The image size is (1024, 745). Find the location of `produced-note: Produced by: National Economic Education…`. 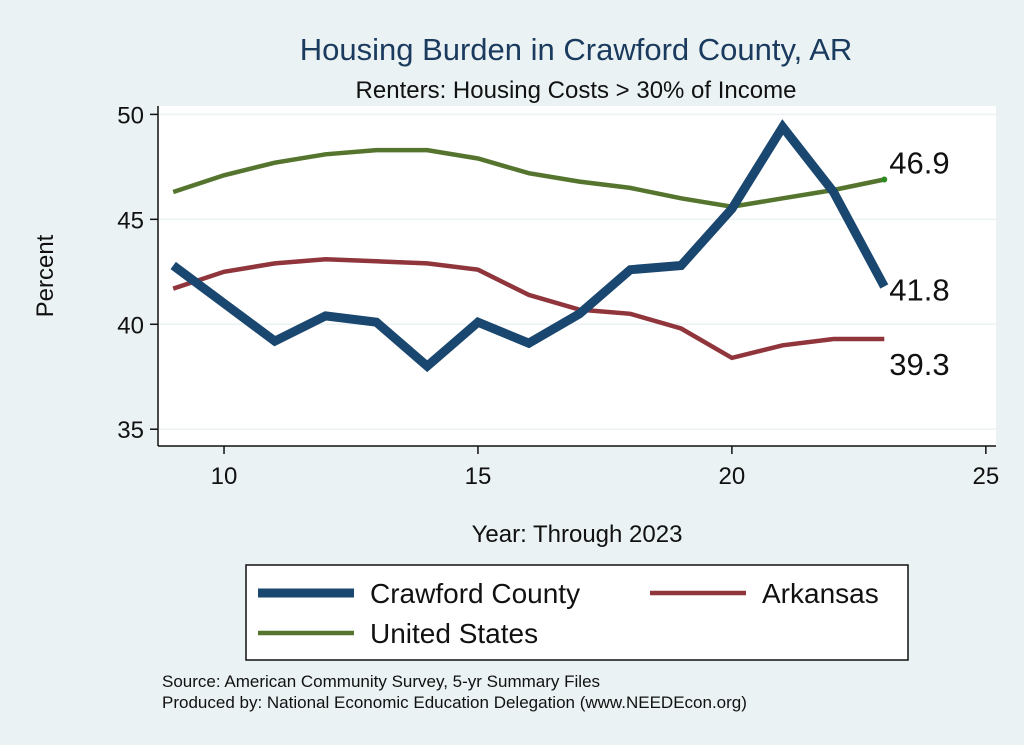

produced-note: Produced by: National Economic Education… is located at coordinates (454, 702).